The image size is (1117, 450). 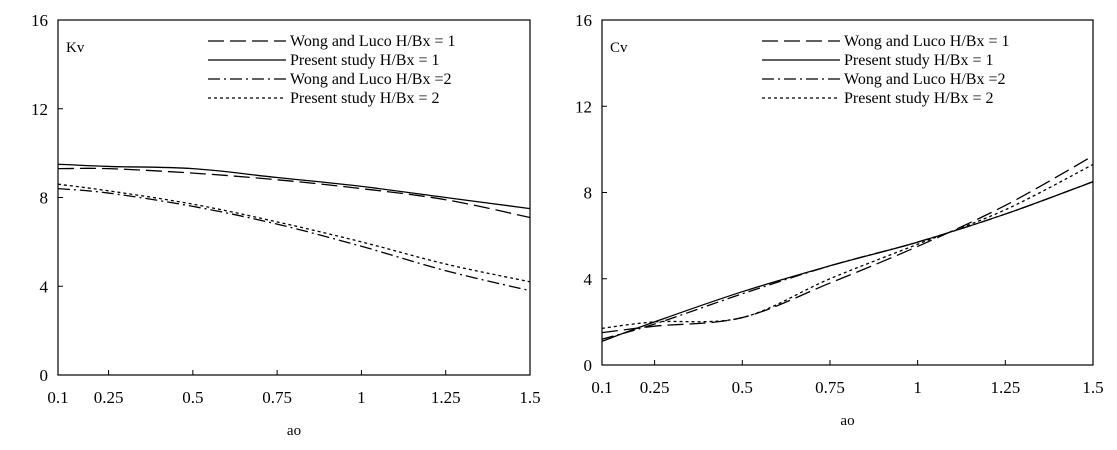 What do you see at coordinates (619, 48) in the screenshot?
I see `panel-label: Cv` at bounding box center [619, 48].